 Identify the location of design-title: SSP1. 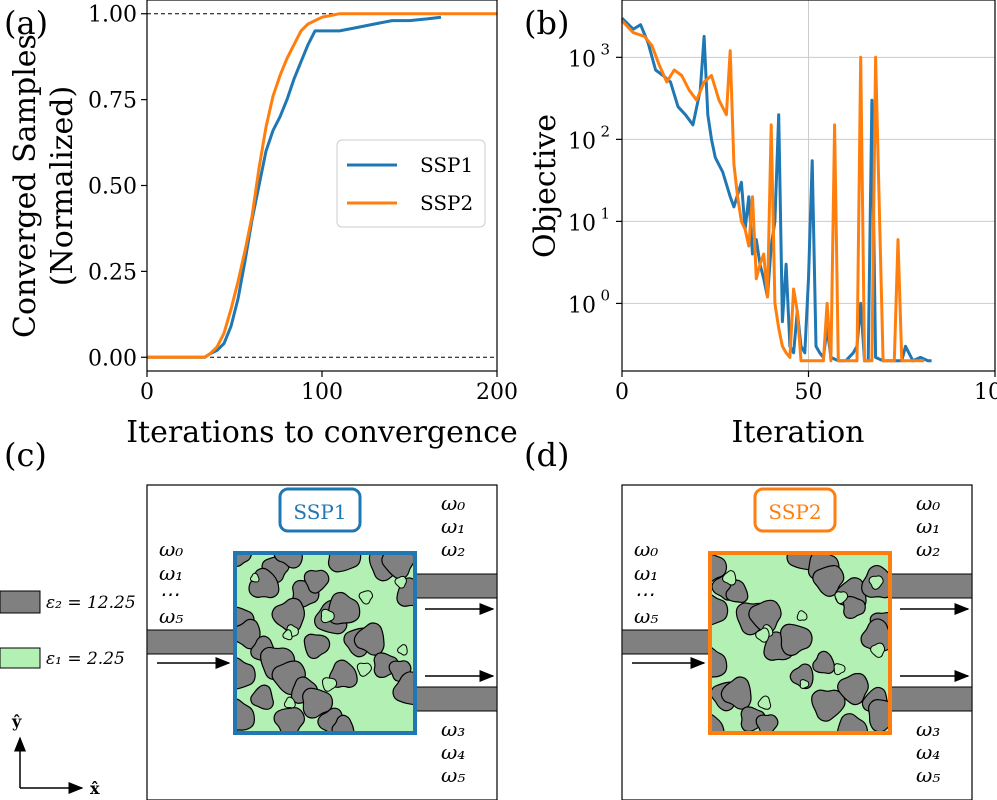
(319, 512).